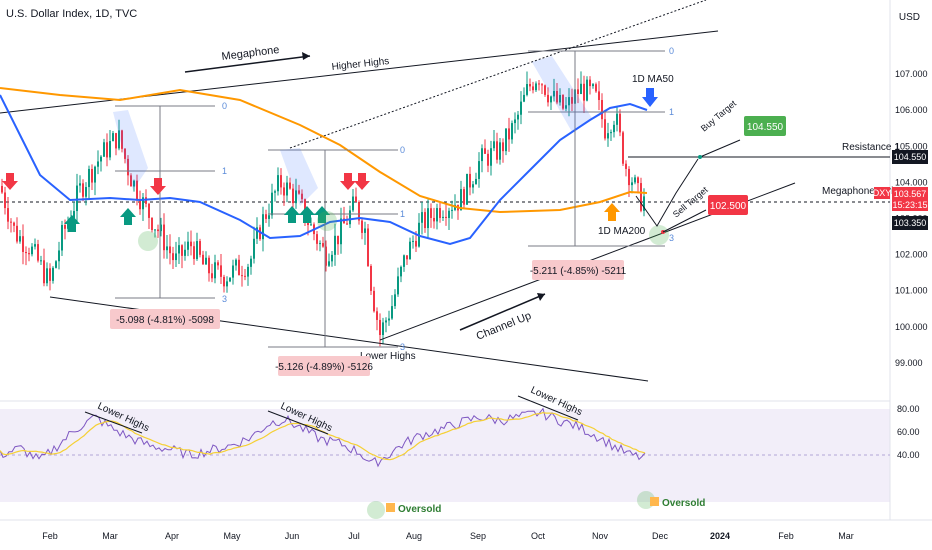 The height and width of the screenshot is (550, 932). What do you see at coordinates (172, 536) in the screenshot?
I see `time-tick: Apr` at bounding box center [172, 536].